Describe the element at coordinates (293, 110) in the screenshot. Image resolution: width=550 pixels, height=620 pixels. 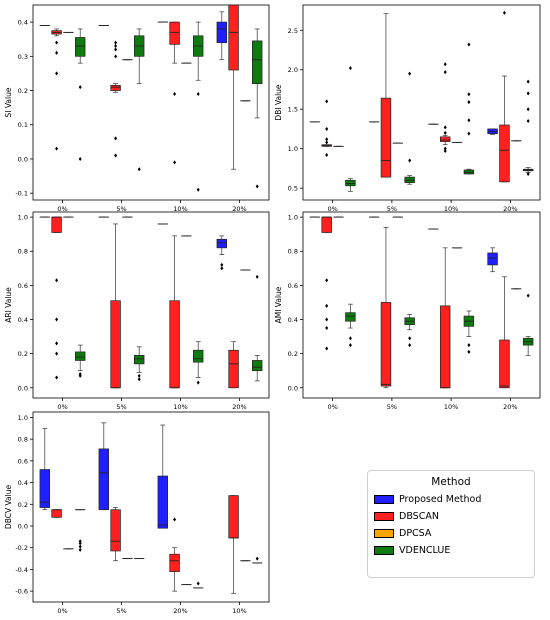
I see `y-tick-label: 1.5` at that location.